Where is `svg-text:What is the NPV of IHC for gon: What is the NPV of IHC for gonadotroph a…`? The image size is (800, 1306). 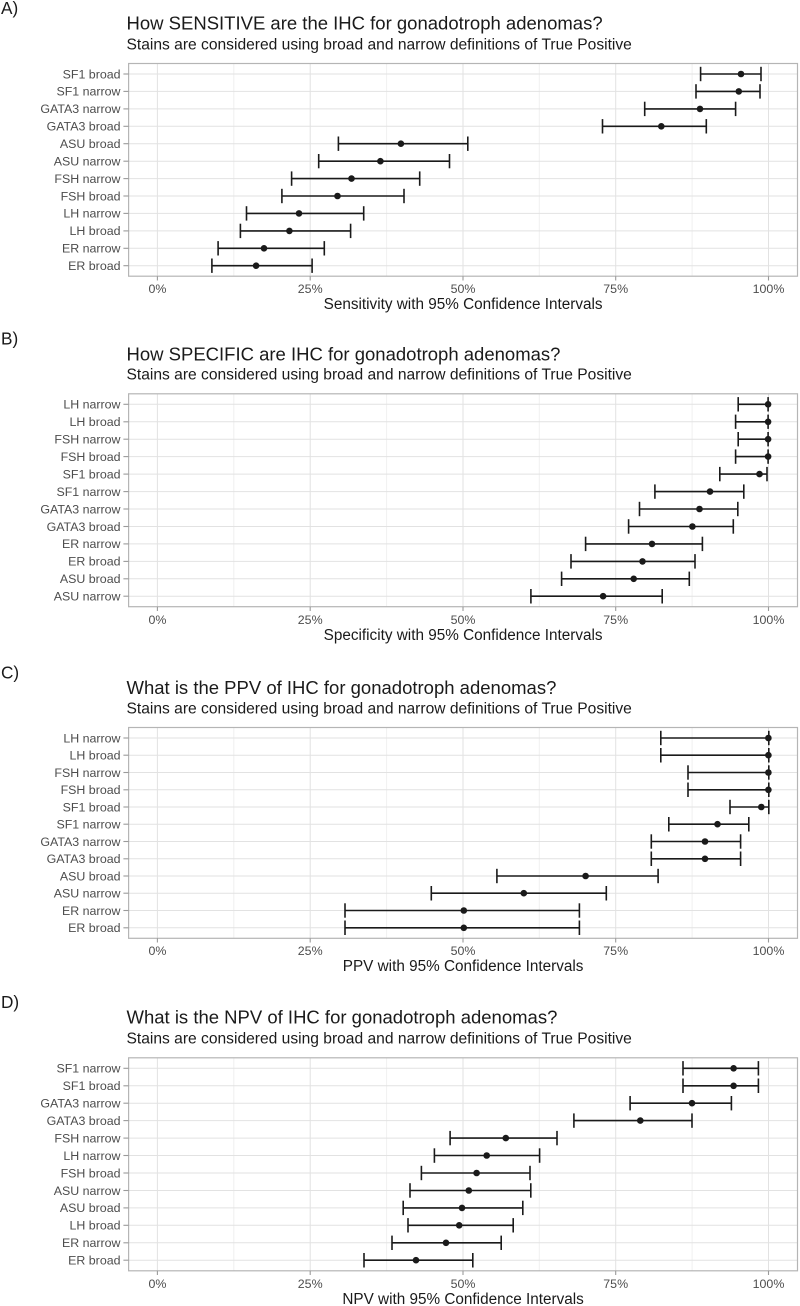 svg-text:What is the NPV of IHC for gon: What is the NPV of IHC for gonadotroph a… is located at coordinates (342, 1017).